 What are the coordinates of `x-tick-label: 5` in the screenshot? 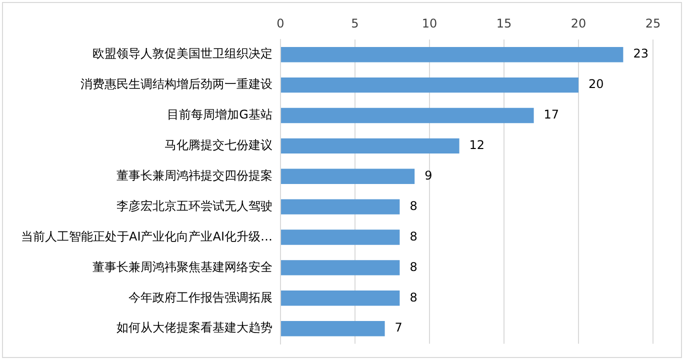 It's located at (355, 23).